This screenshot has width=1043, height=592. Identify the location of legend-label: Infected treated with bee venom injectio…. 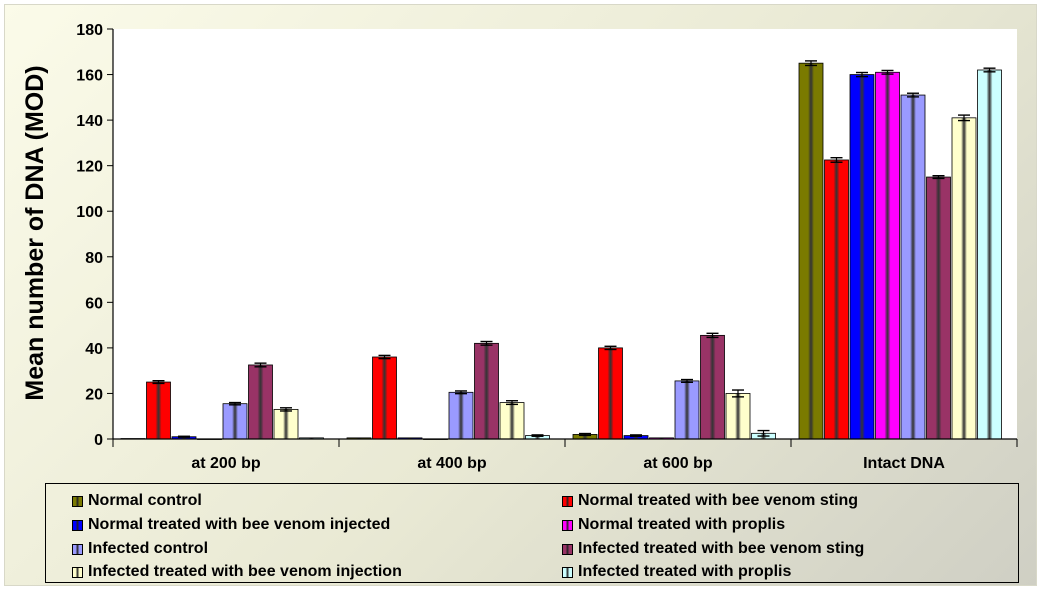
(245, 571).